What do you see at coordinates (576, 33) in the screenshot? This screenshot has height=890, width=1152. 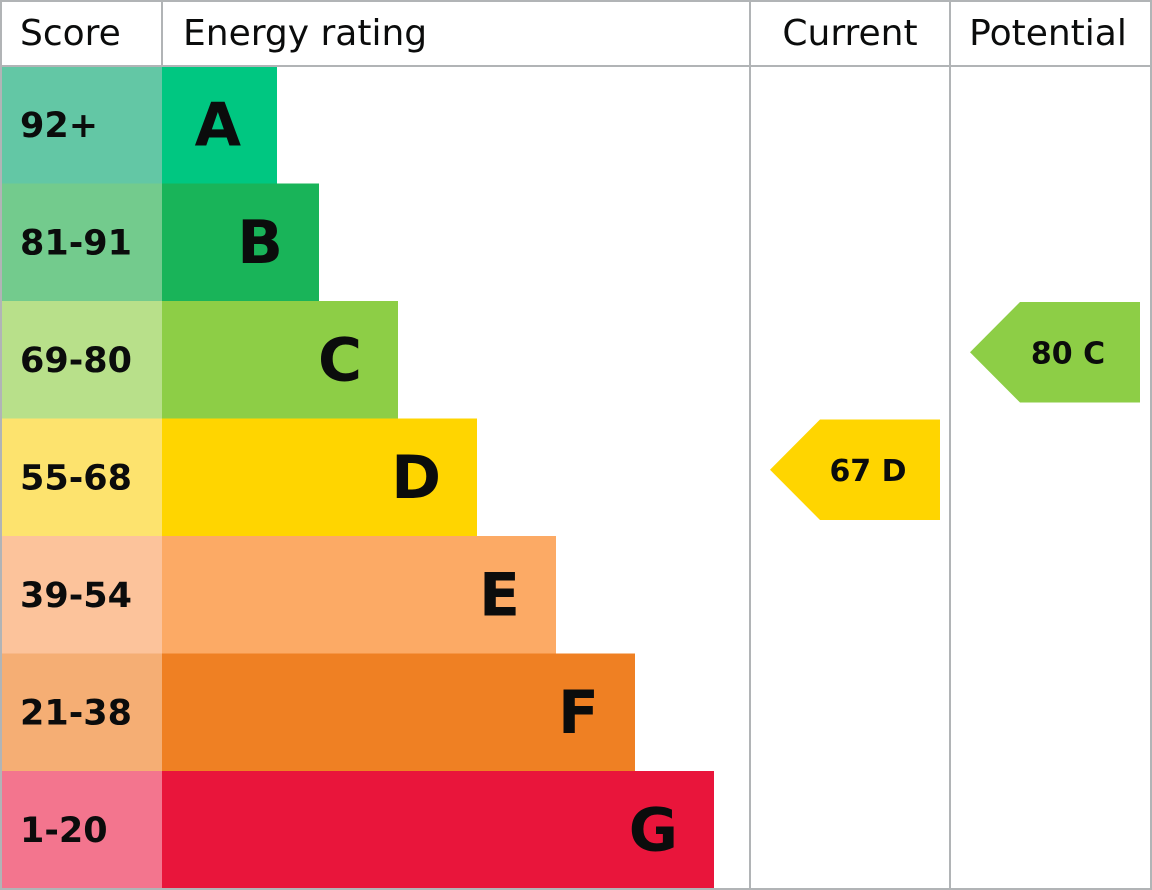 I see `header-row` at bounding box center [576, 33].